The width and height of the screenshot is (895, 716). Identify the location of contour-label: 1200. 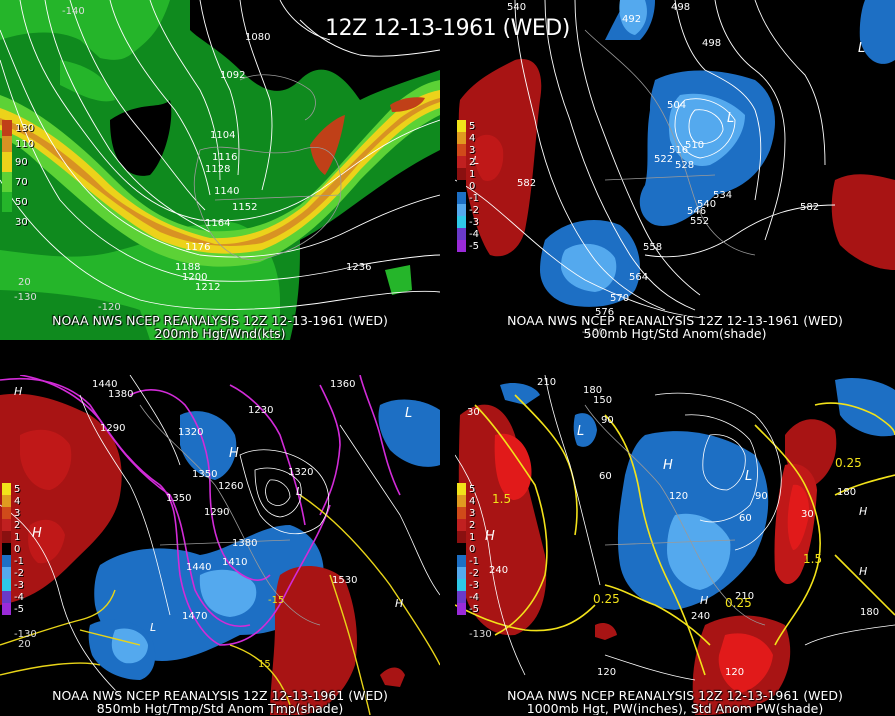
(194, 277).